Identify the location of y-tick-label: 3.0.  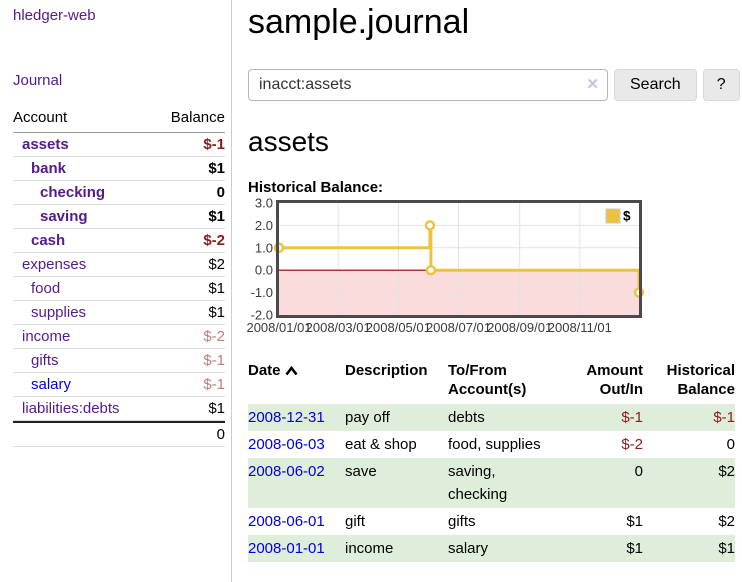
(264, 203).